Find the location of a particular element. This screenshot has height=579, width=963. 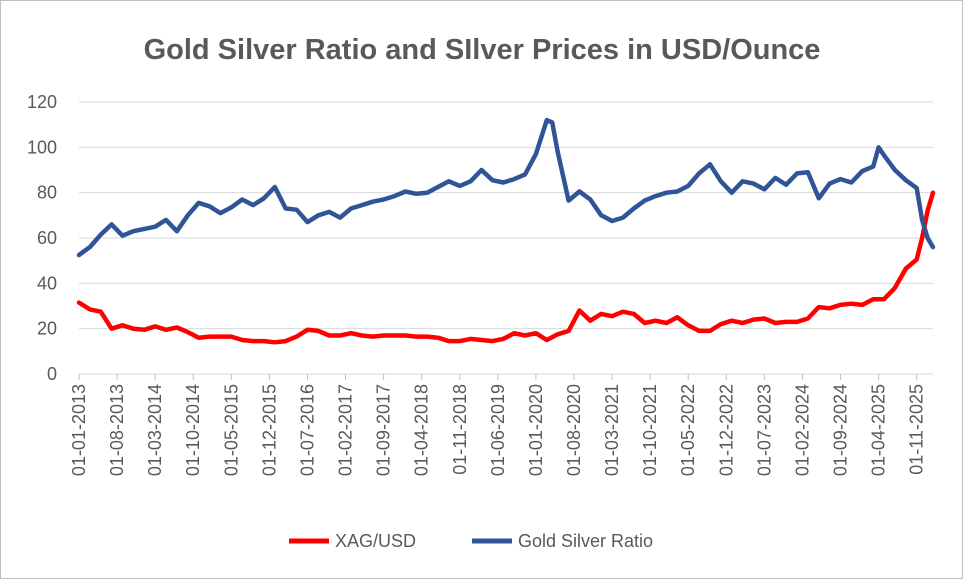

y-tick-label: 120 is located at coordinates (42, 102).